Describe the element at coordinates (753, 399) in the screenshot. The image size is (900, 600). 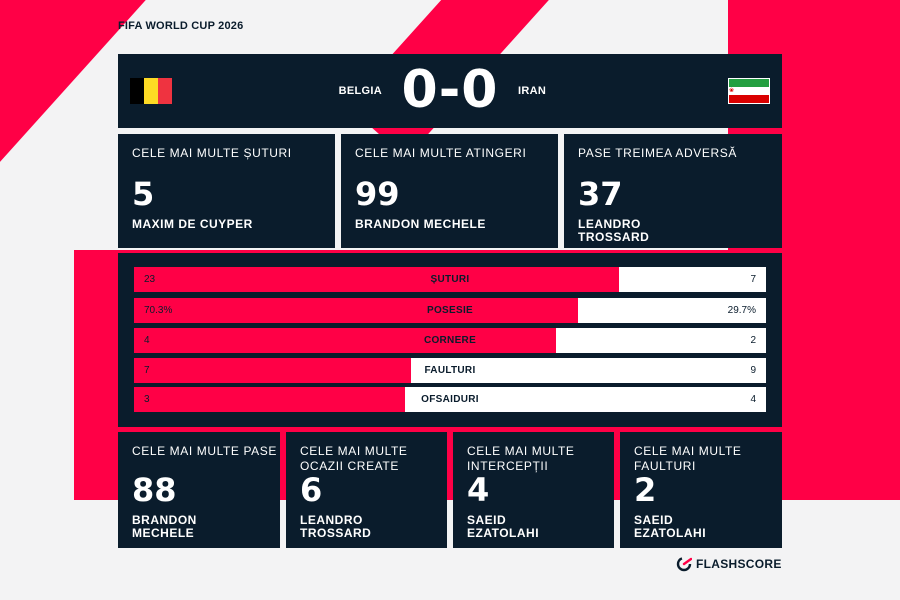
I see `comparison-away-value: 4` at that location.